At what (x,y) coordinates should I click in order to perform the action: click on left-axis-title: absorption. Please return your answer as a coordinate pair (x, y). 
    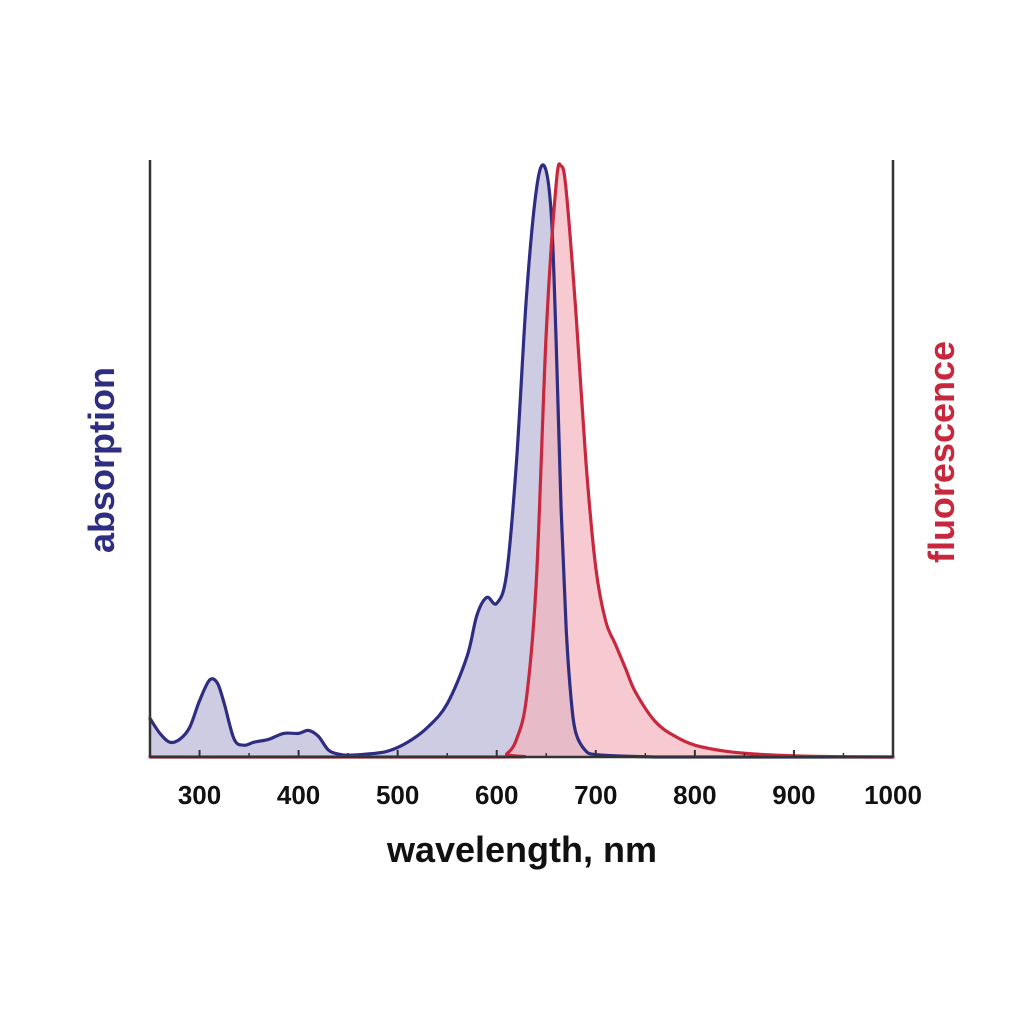
    Looking at the image, I should click on (101, 460).